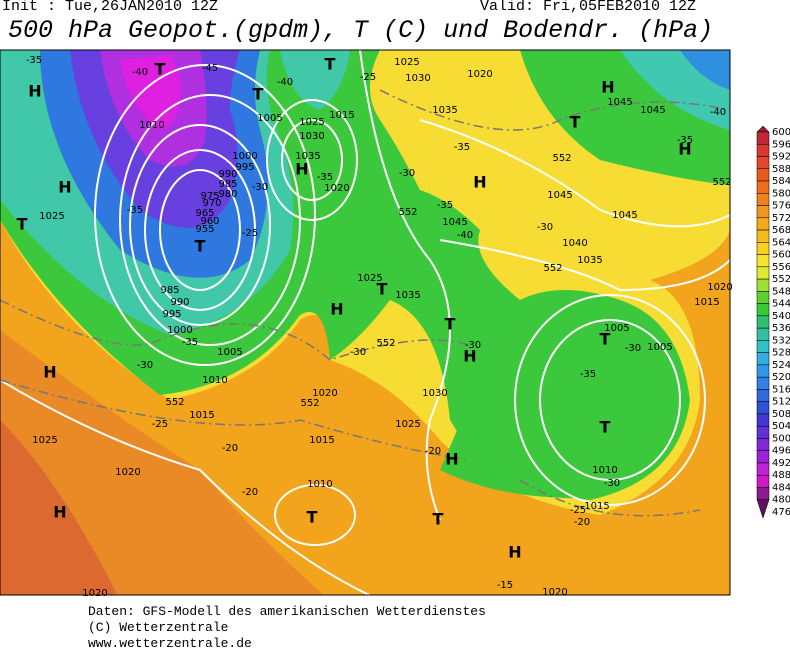 This screenshot has width=790, height=648. Describe the element at coordinates (214, 380) in the screenshot. I see `contour-label: 1010` at that location.